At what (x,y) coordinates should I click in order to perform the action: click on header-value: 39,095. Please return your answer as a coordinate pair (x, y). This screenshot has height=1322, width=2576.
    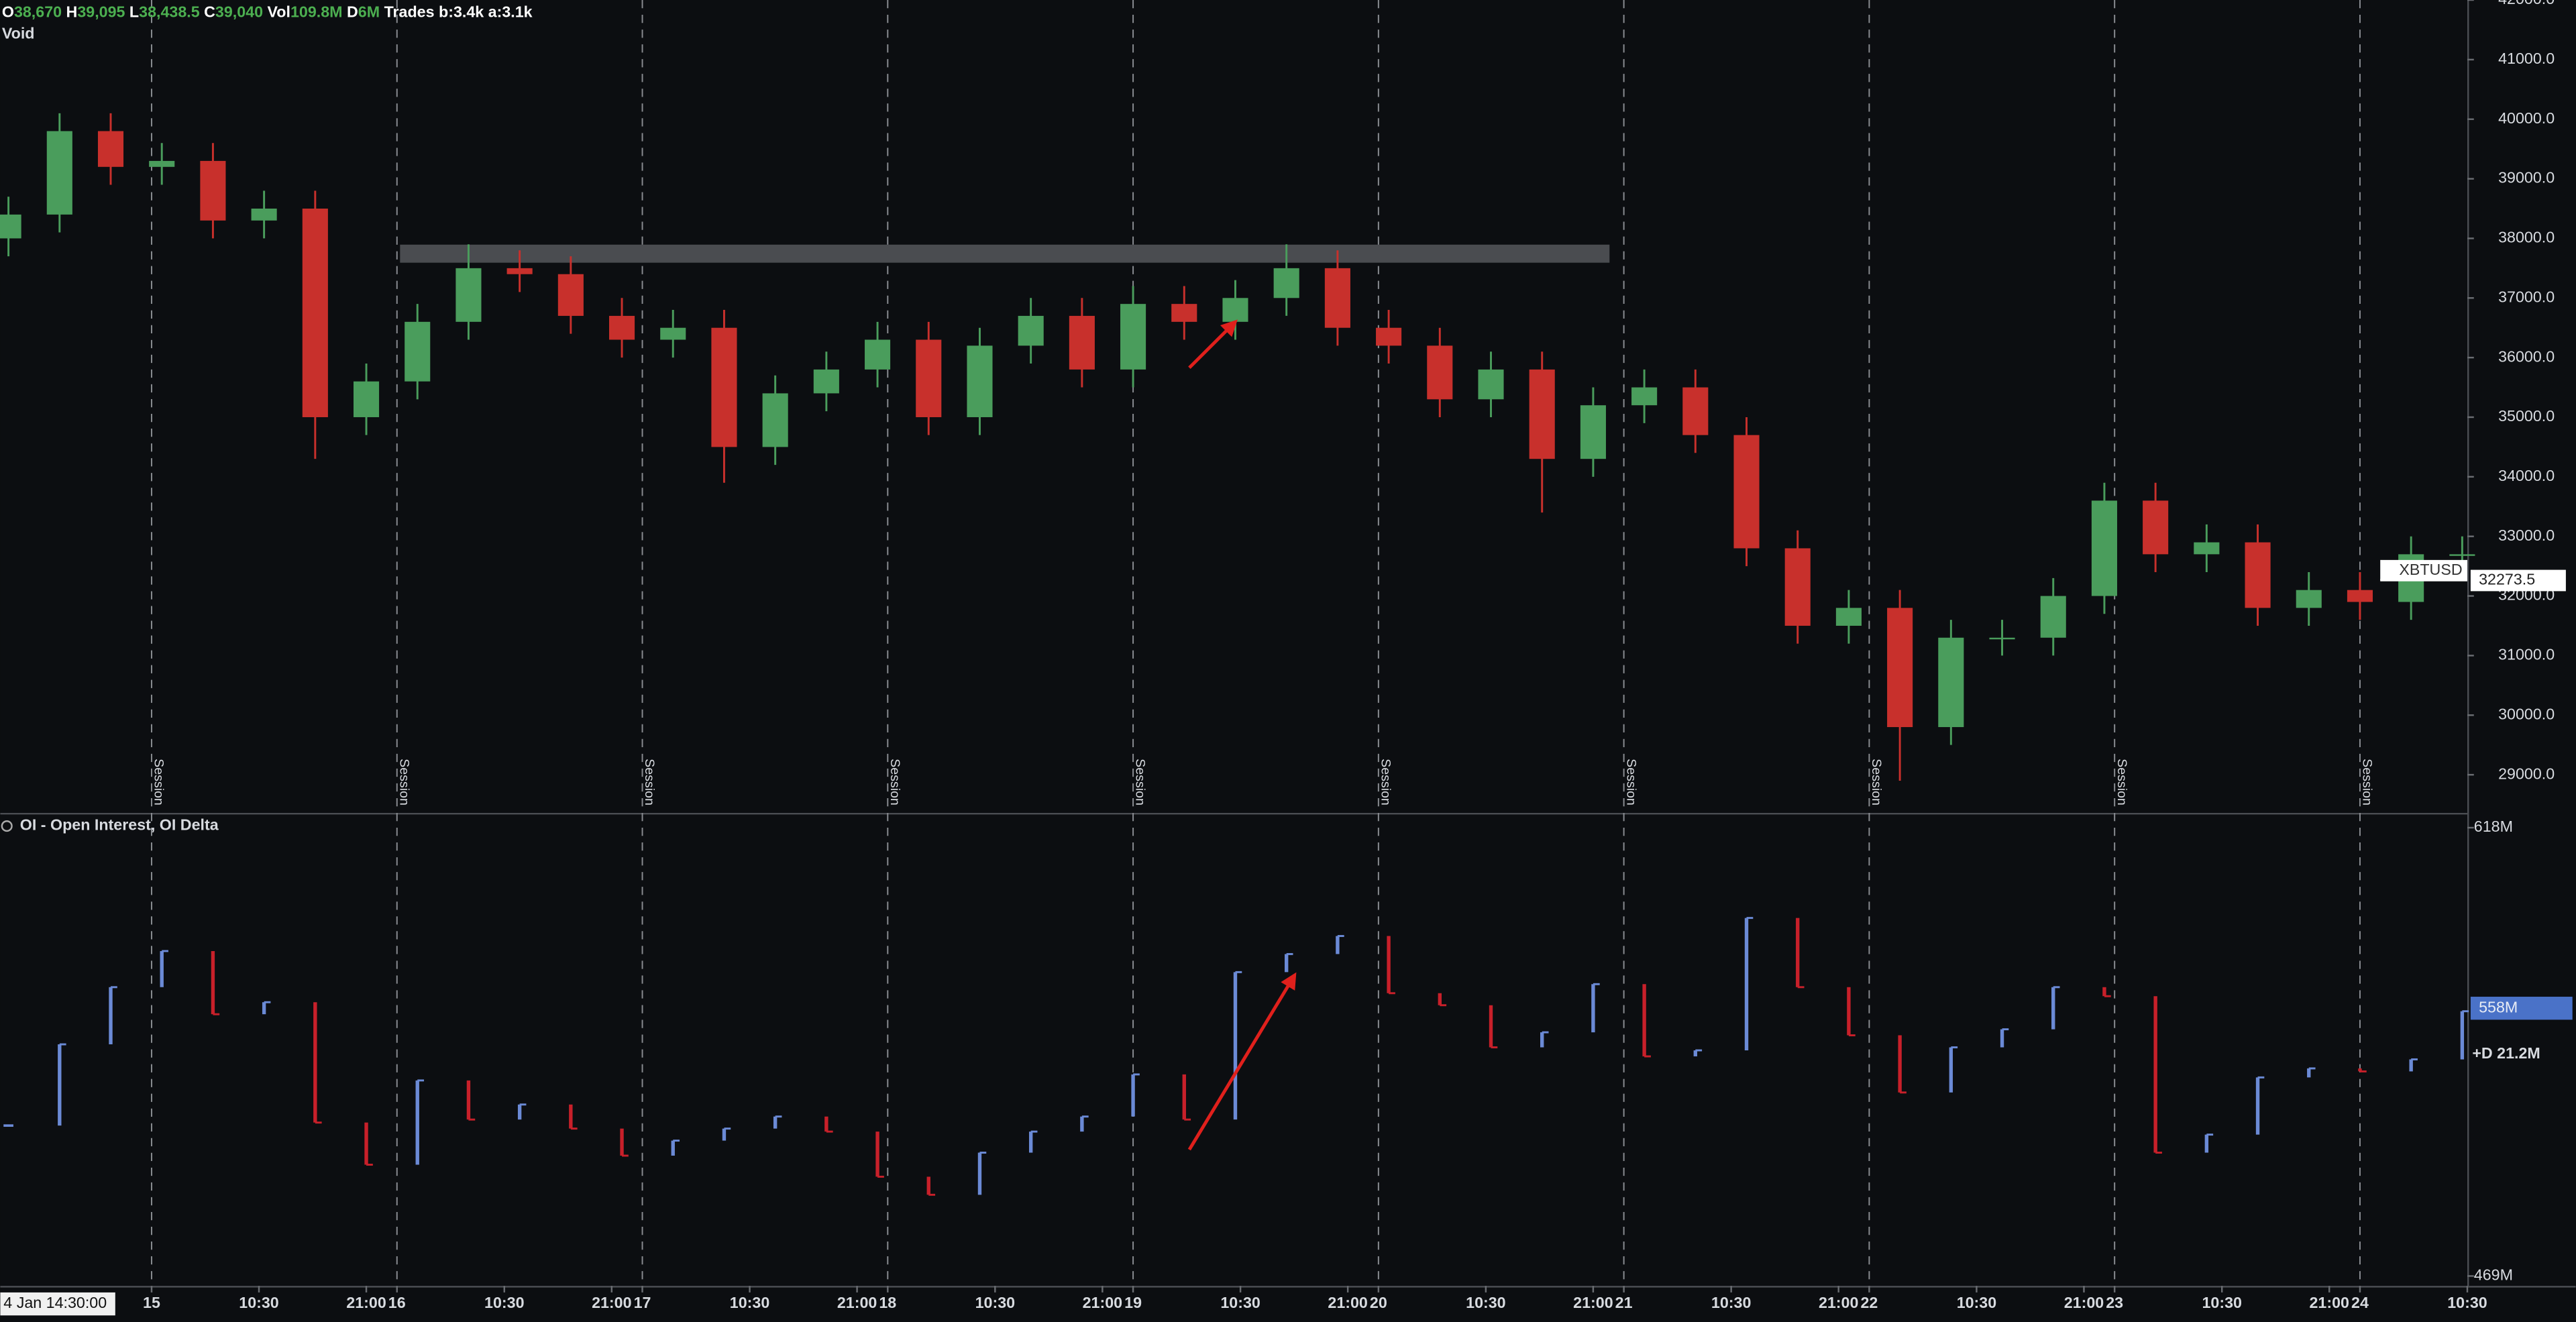
    Looking at the image, I should click on (101, 12).